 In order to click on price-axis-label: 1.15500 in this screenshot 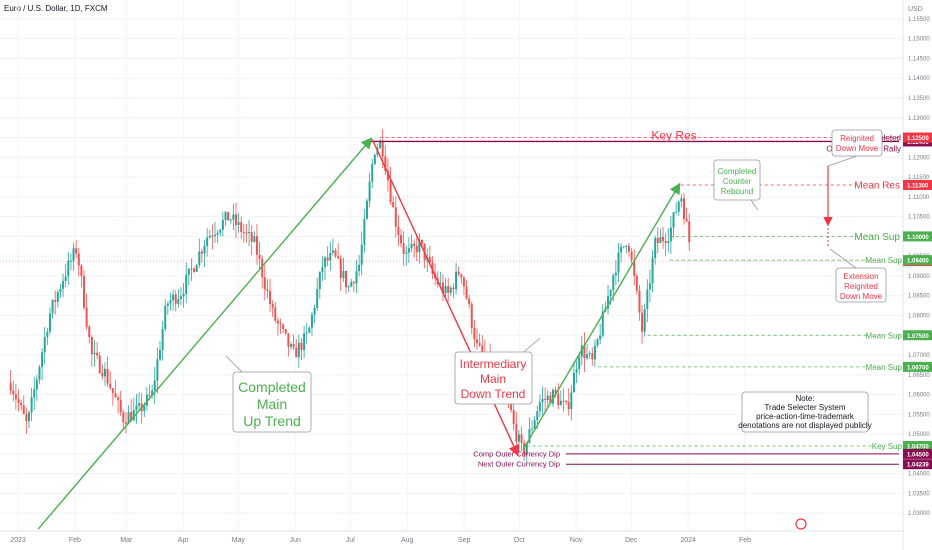, I will do `click(919, 20)`.